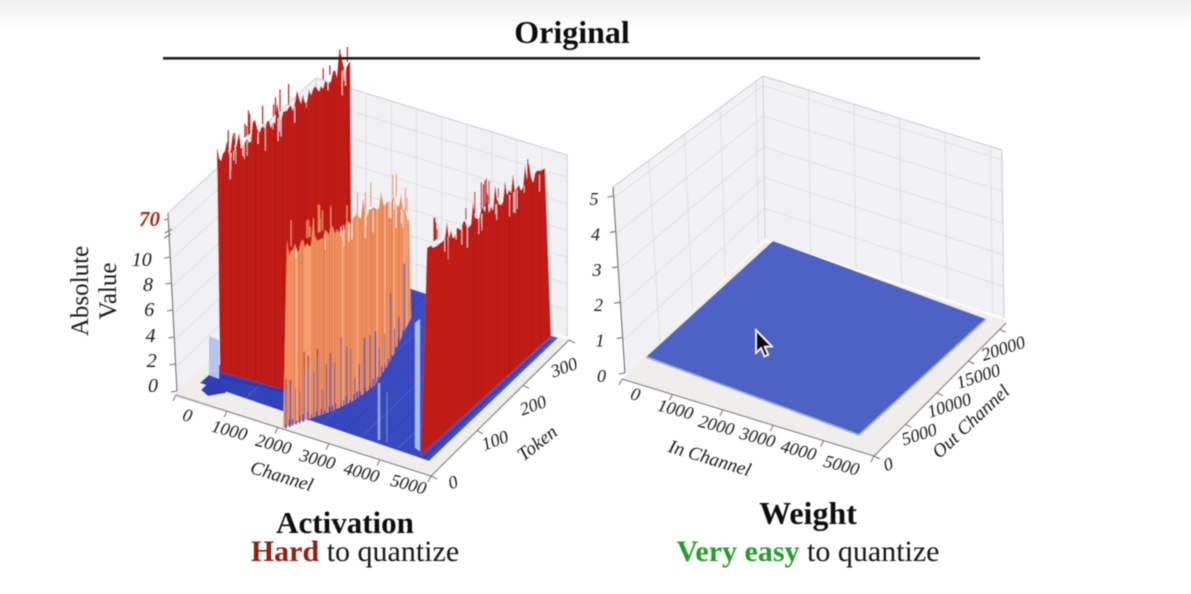 This screenshot has height=594, width=1191. What do you see at coordinates (495, 440) in the screenshot?
I see `svg-text: 100` at bounding box center [495, 440].